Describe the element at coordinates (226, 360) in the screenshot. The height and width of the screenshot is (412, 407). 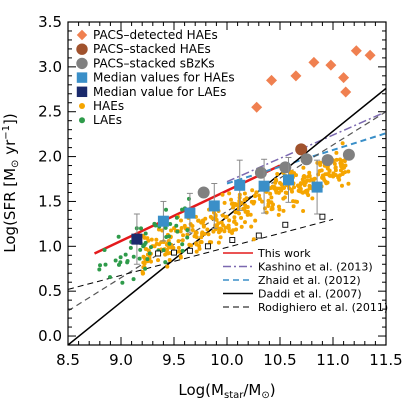
I see `x-tick-label: 10.0` at that location.